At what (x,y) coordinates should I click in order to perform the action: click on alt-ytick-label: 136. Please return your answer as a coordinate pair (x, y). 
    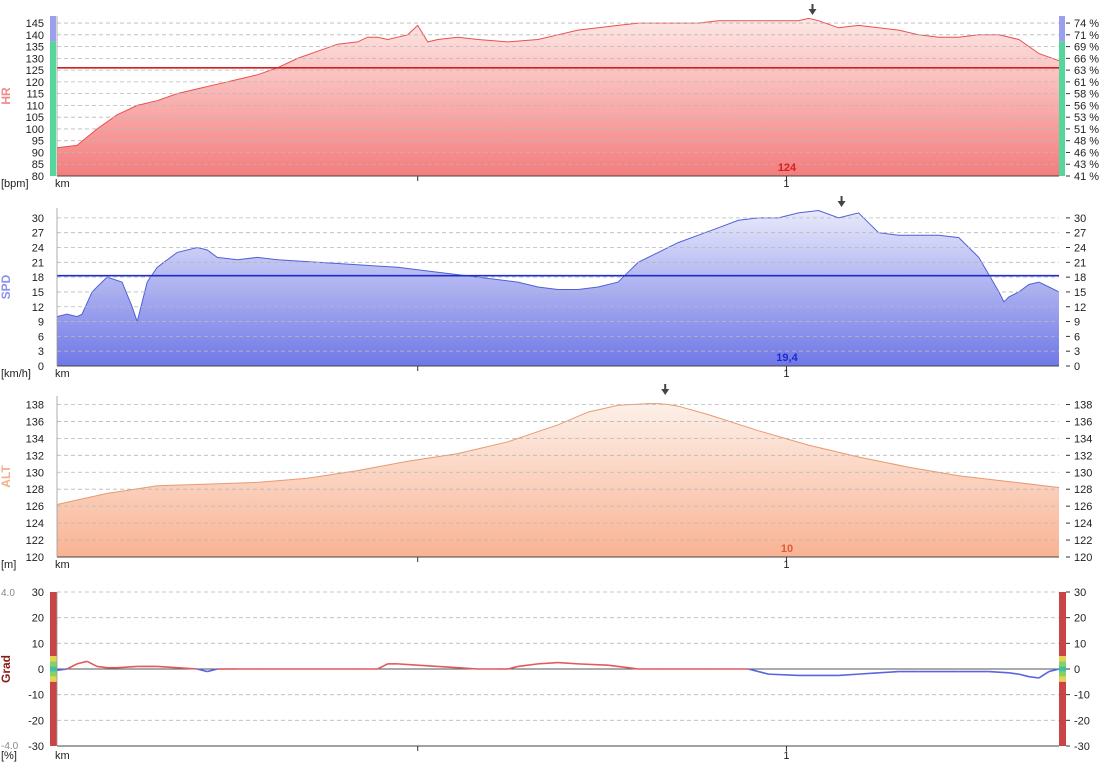
    Looking at the image, I should click on (35, 422).